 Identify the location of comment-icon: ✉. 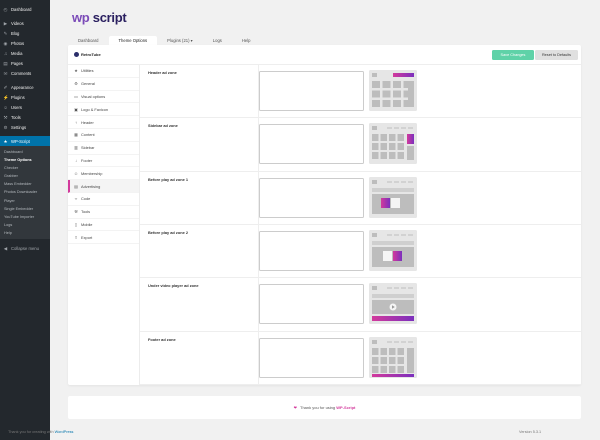
(5, 73).